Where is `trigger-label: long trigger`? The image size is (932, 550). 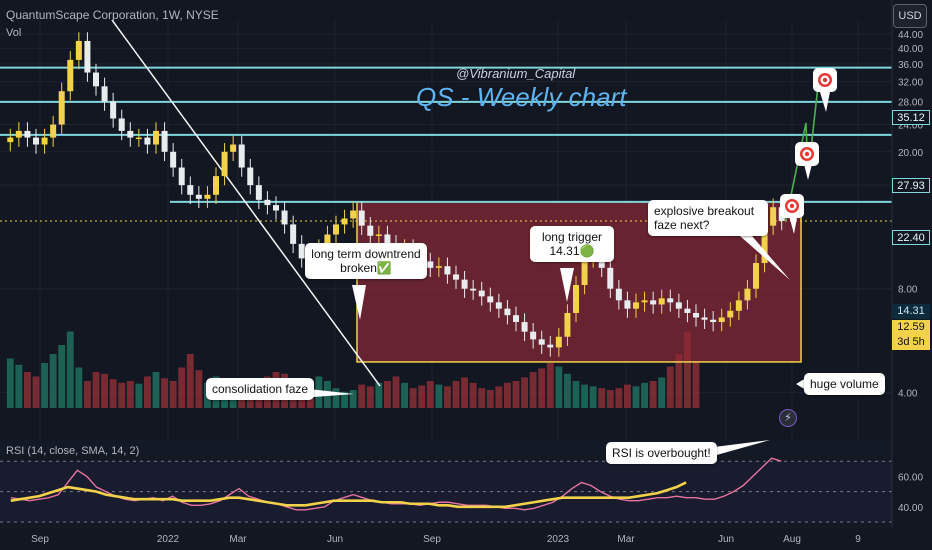
trigger-label: long trigger is located at coordinates (572, 237).